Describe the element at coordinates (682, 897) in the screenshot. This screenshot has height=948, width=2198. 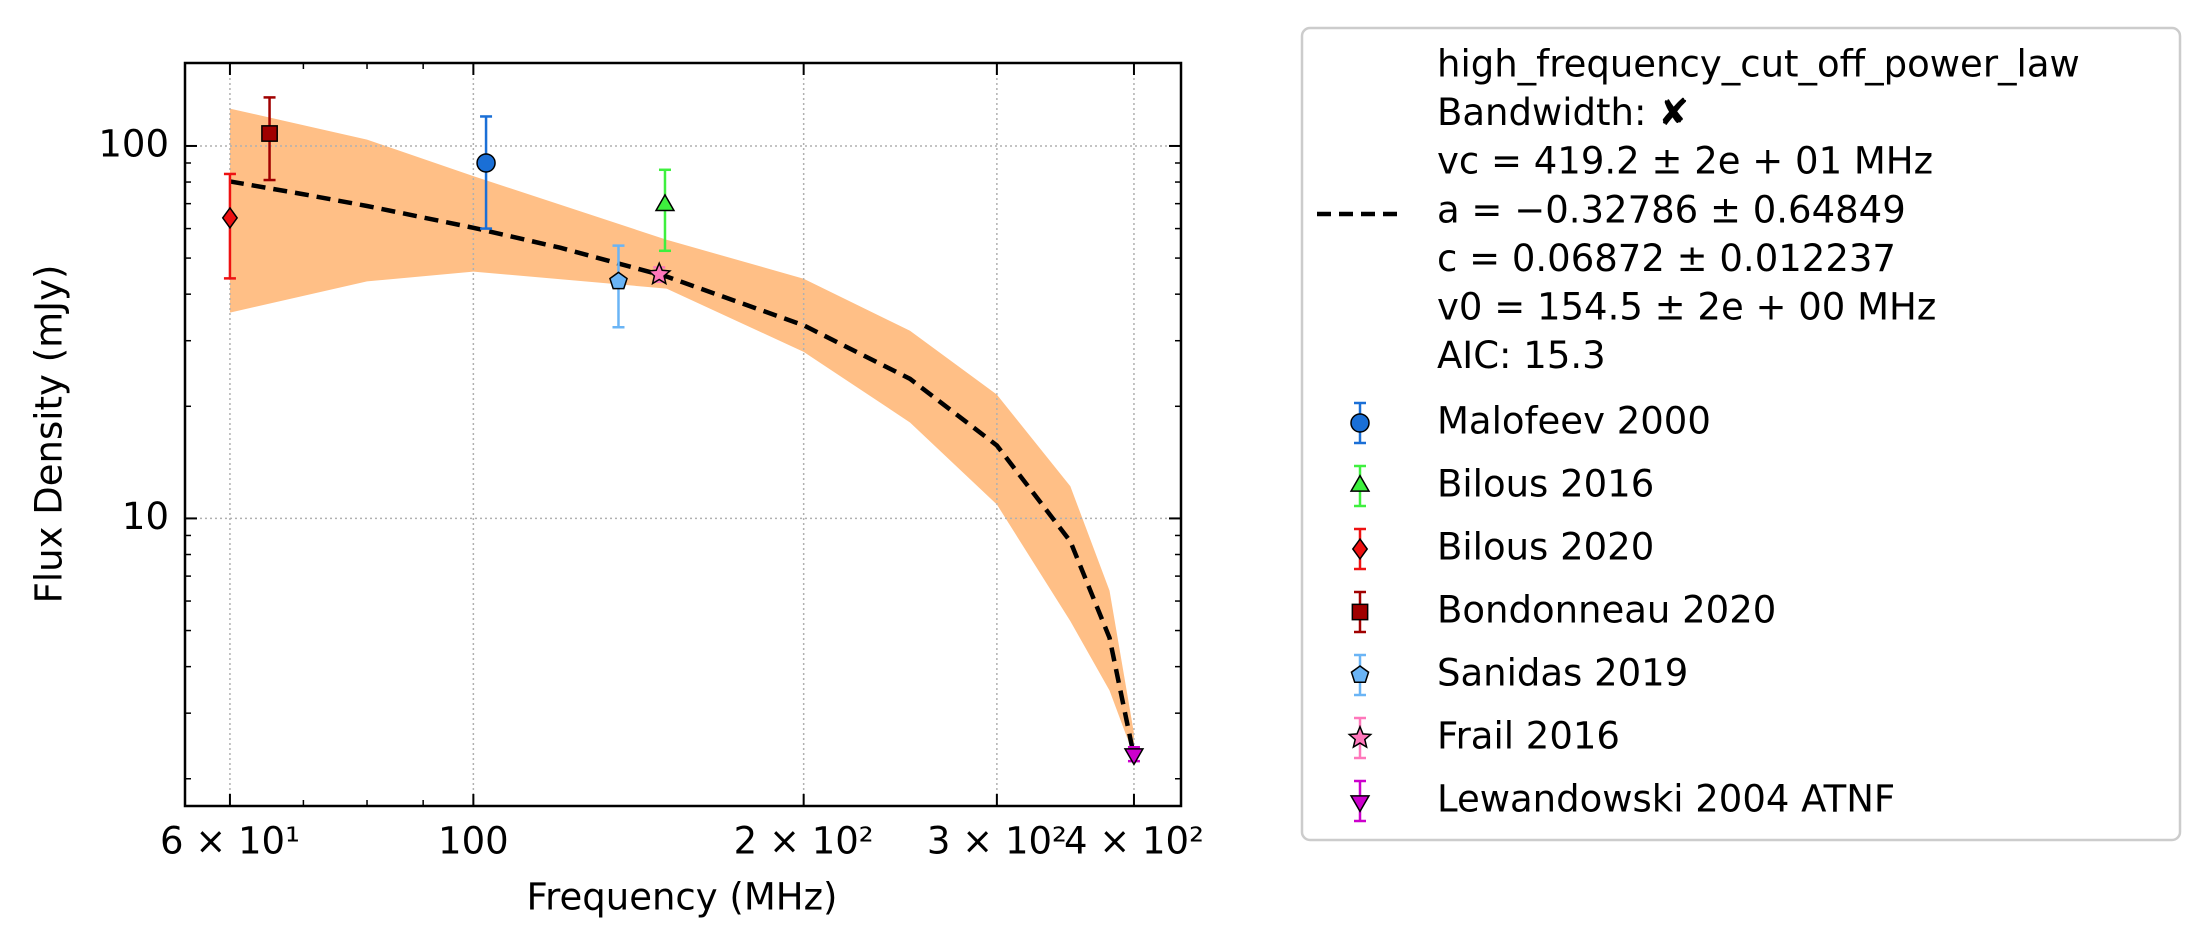
I see `x-axis-label: Frequency (MHz)` at that location.